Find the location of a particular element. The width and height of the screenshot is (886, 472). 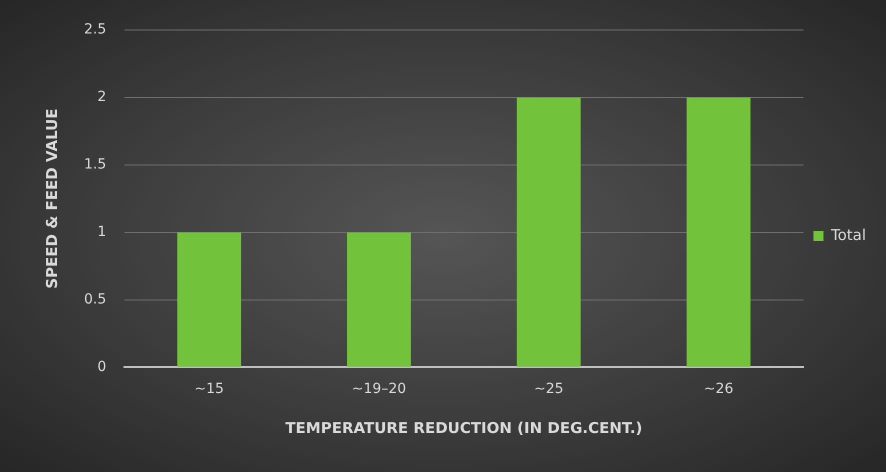

x-tick-label: ~19–20 is located at coordinates (379, 389).